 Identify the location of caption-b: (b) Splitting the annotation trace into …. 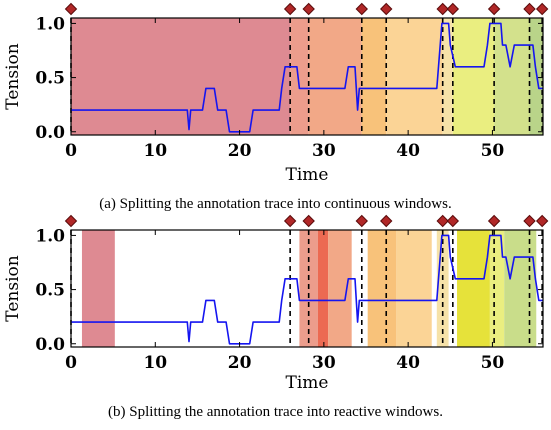
(275, 412).